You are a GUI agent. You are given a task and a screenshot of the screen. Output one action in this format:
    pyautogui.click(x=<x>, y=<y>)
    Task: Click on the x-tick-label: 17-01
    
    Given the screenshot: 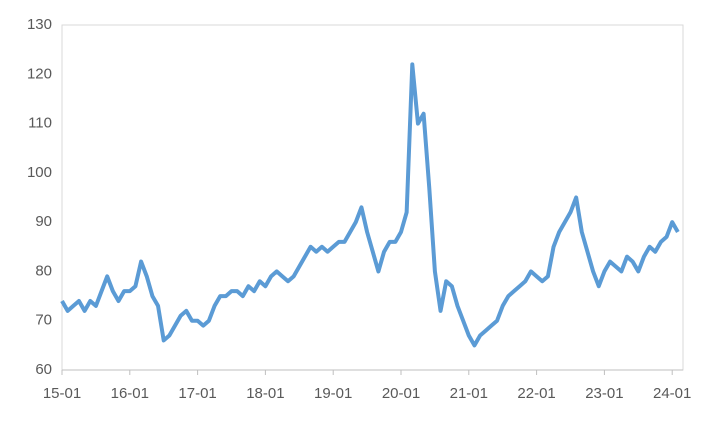 What is the action you would take?
    pyautogui.click(x=197, y=393)
    